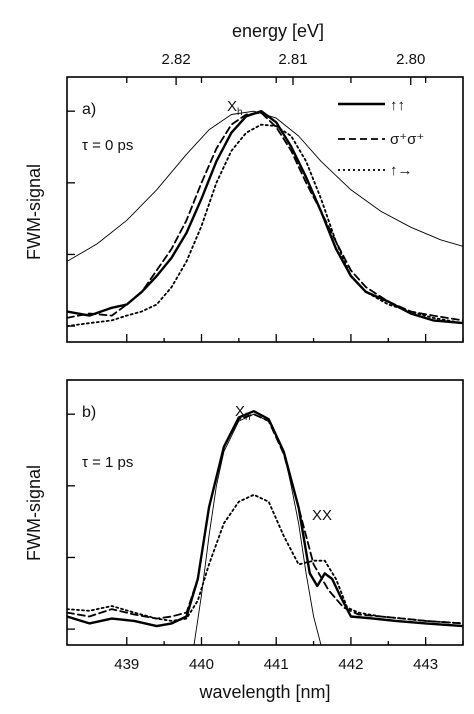 The width and height of the screenshot is (474, 714). What do you see at coordinates (410, 59) in the screenshot?
I see `top-tick-label-2.8: 2.80` at bounding box center [410, 59].